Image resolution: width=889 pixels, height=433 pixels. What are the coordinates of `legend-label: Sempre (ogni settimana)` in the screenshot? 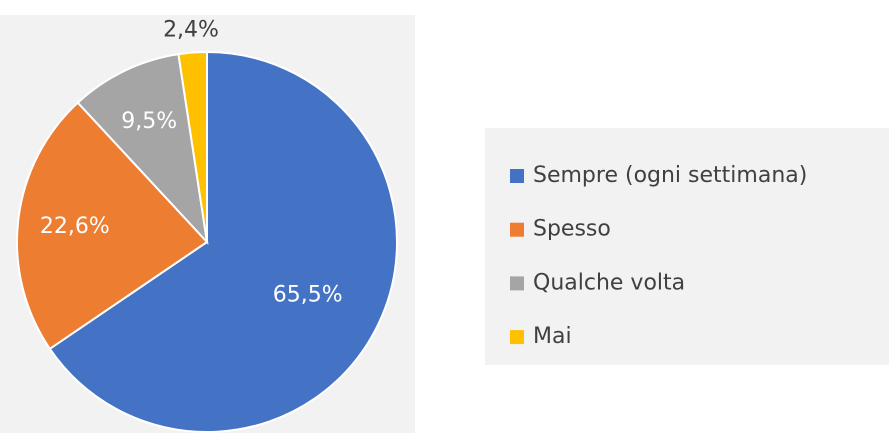 It's located at (670, 175).